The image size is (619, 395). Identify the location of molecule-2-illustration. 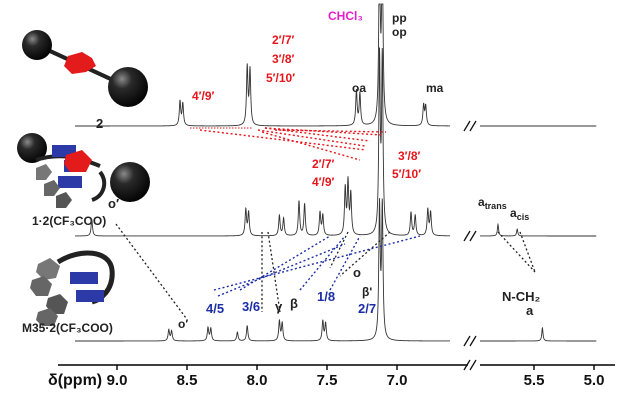
(85, 68).